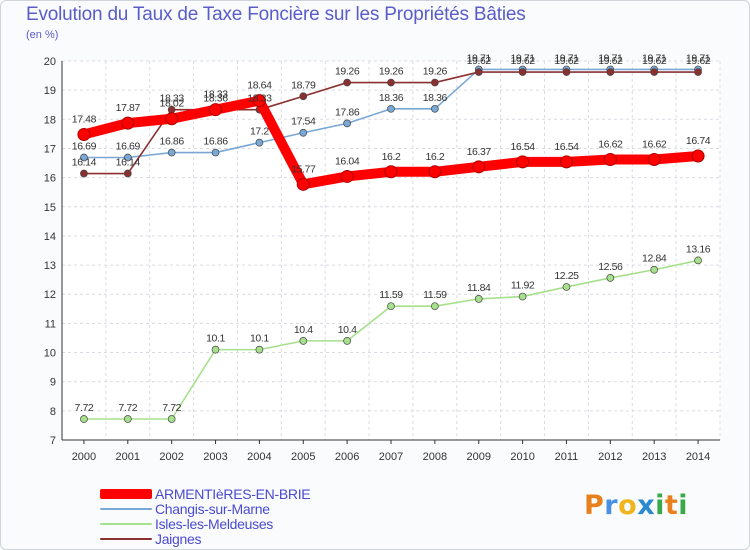  I want to click on data-label: 10.1, so click(259, 339).